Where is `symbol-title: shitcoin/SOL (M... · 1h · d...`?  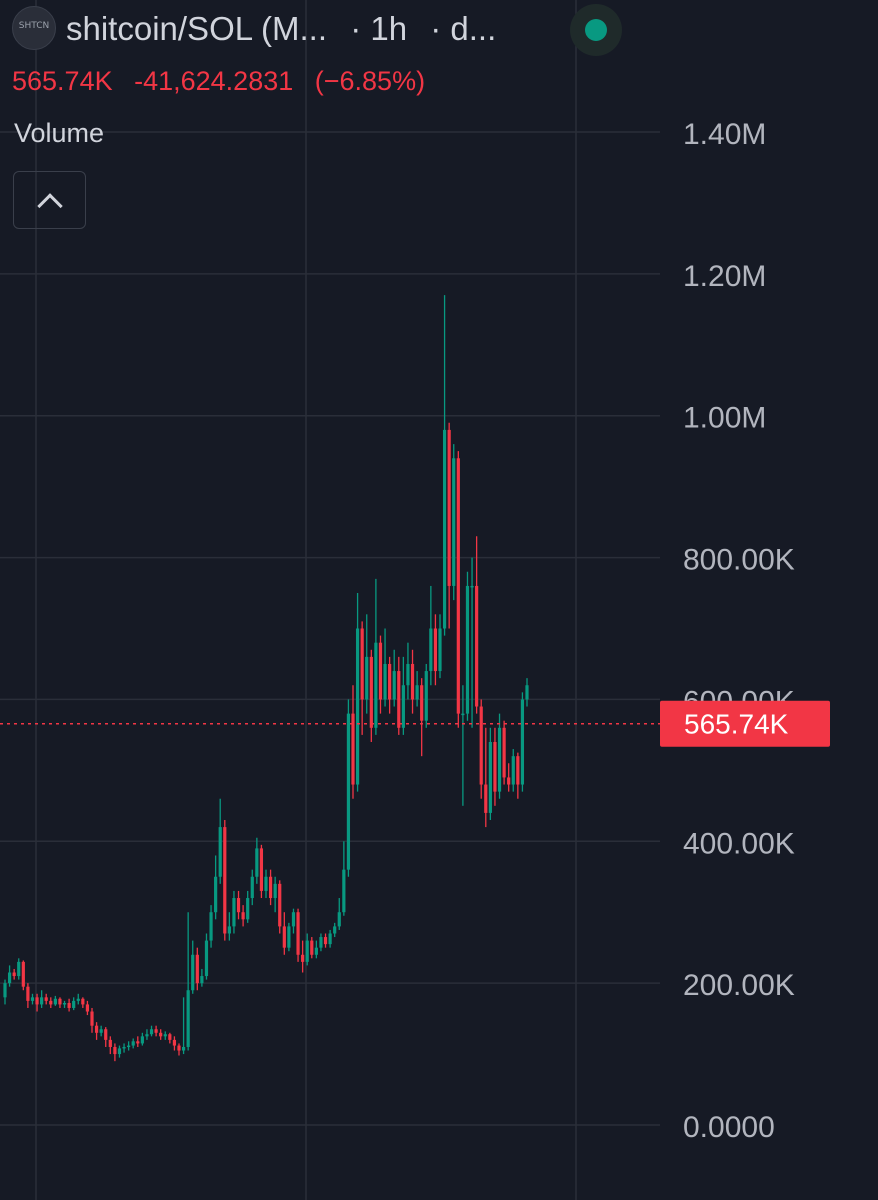 symbol-title: shitcoin/SOL (M... · 1h · d... is located at coordinates (288, 29).